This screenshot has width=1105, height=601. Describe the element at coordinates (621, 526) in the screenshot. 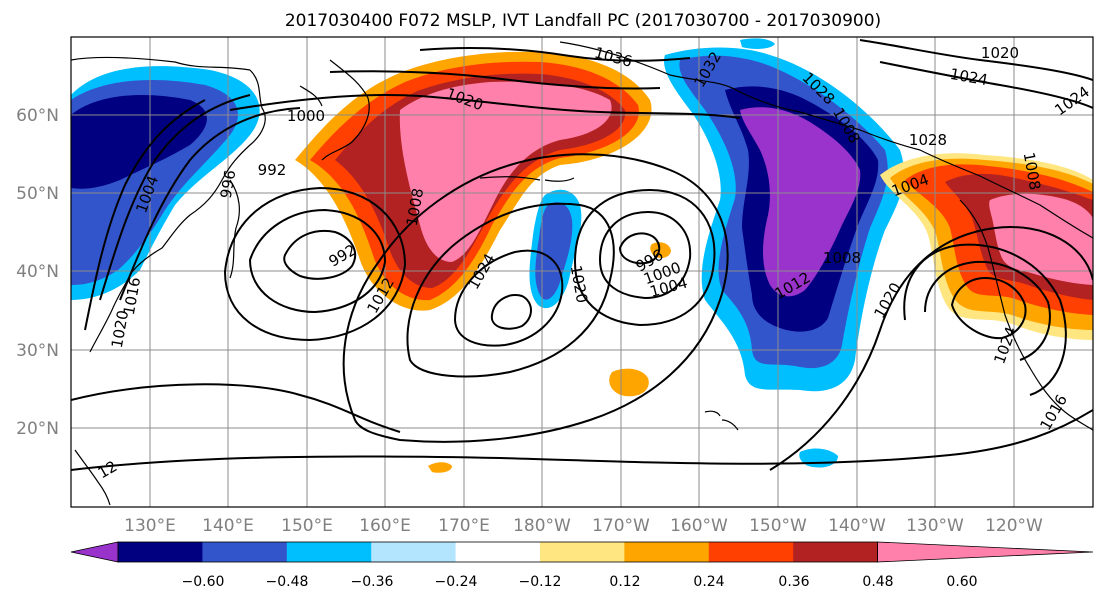

I see `lon-tick-label: 170°W` at that location.